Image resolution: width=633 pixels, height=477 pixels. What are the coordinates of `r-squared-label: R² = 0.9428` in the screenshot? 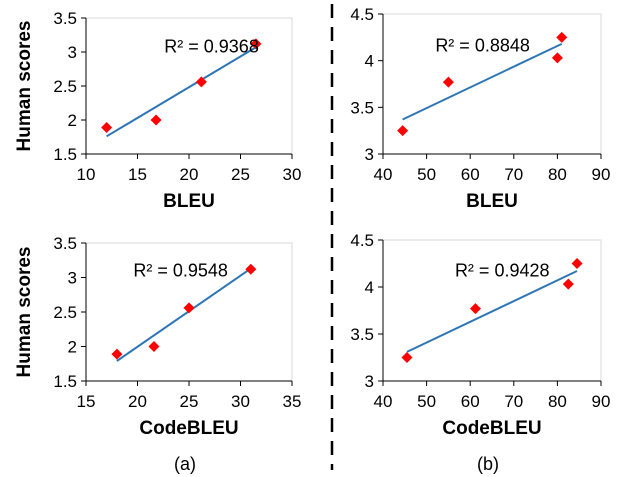 It's located at (502, 270).